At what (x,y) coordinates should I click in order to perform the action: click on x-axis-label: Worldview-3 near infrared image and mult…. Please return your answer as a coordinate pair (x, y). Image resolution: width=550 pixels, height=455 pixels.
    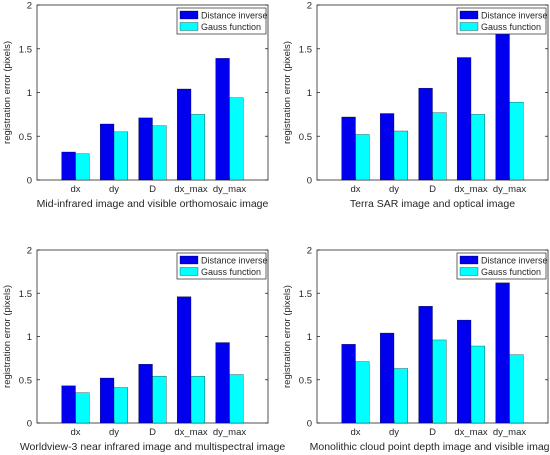
    Looking at the image, I should click on (153, 447).